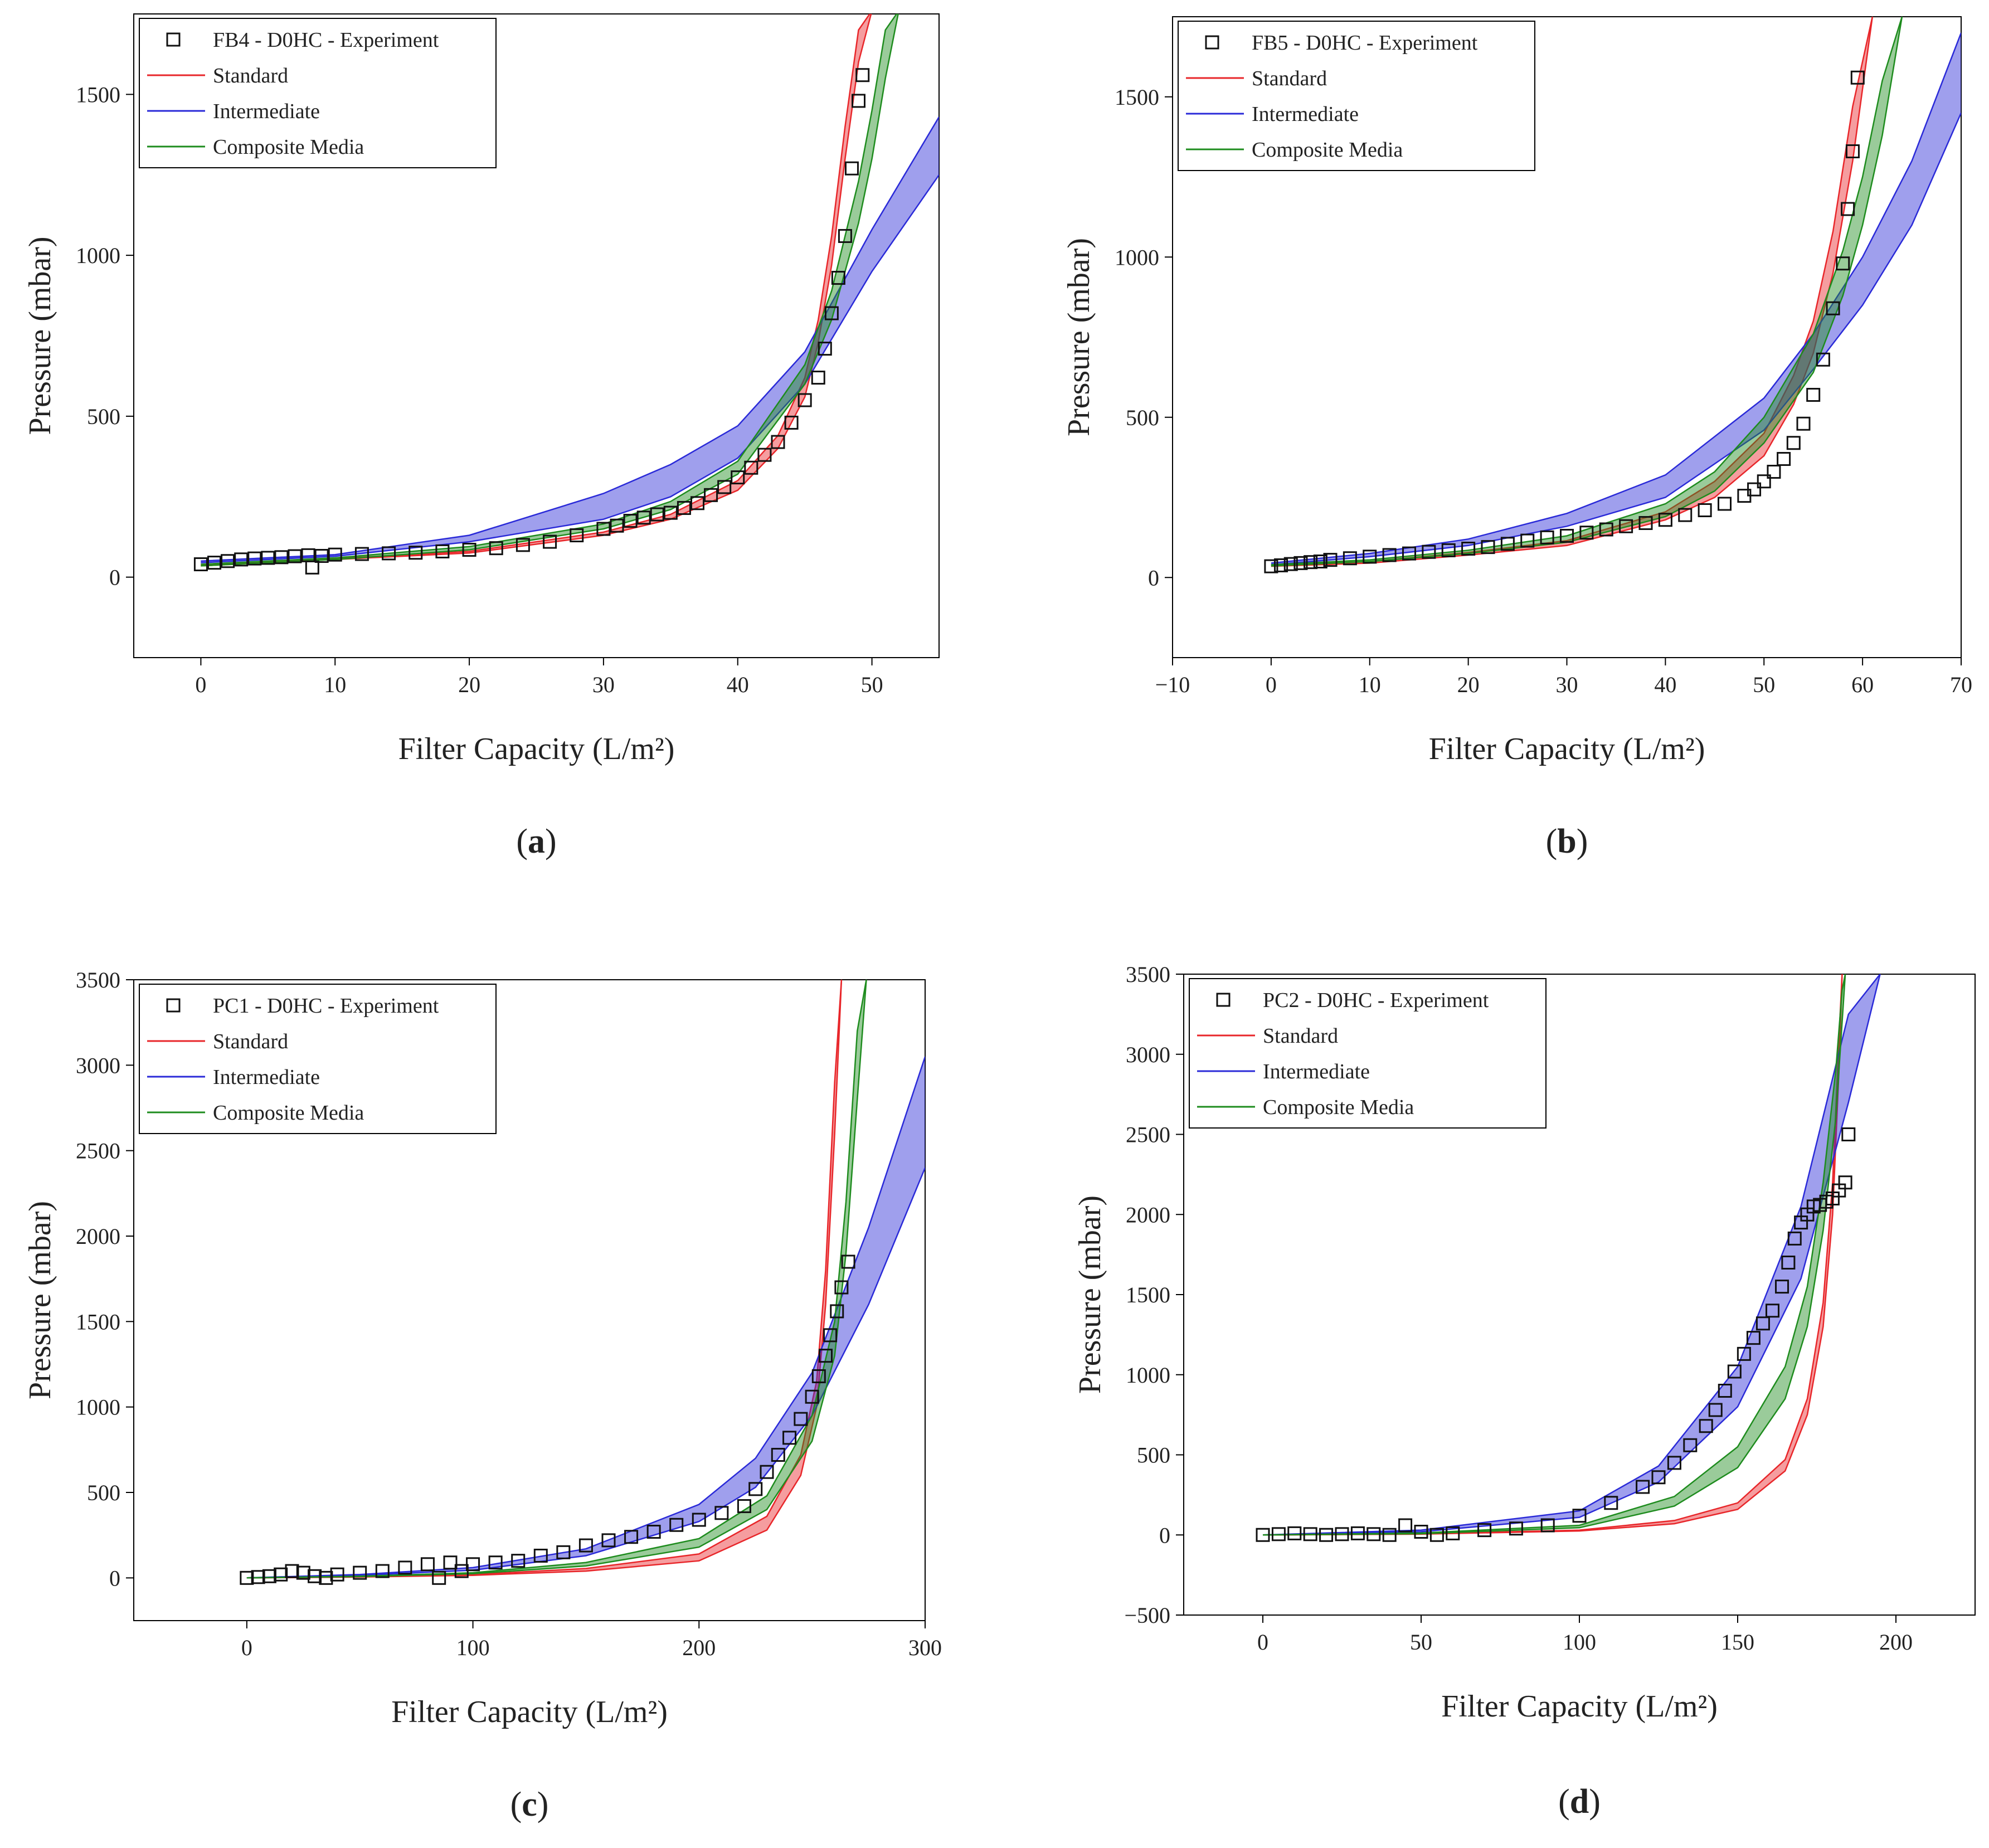 This screenshot has width=1989, height=1848. What do you see at coordinates (98, 980) in the screenshot?
I see `y-tick-label: 3500` at bounding box center [98, 980].